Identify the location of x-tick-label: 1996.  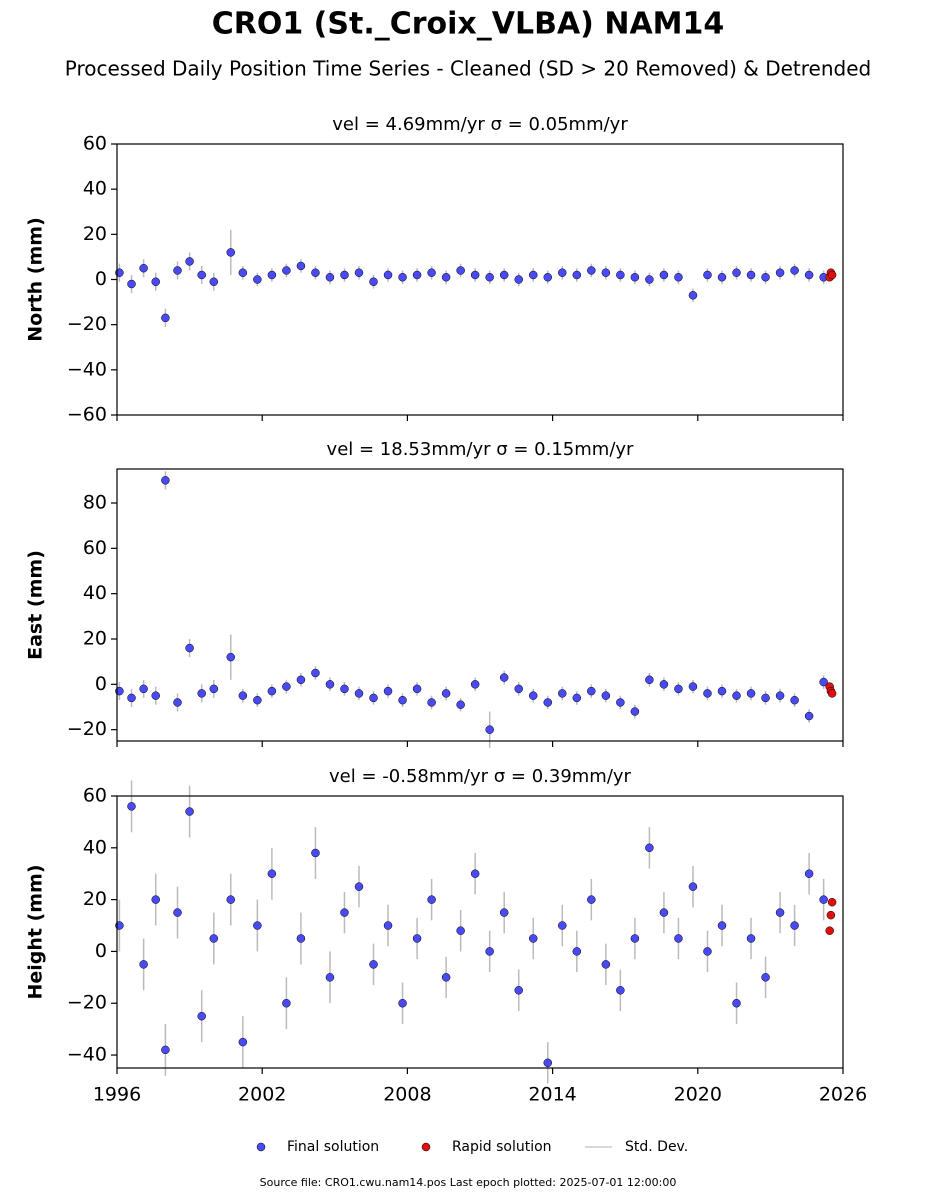
(117, 1095).